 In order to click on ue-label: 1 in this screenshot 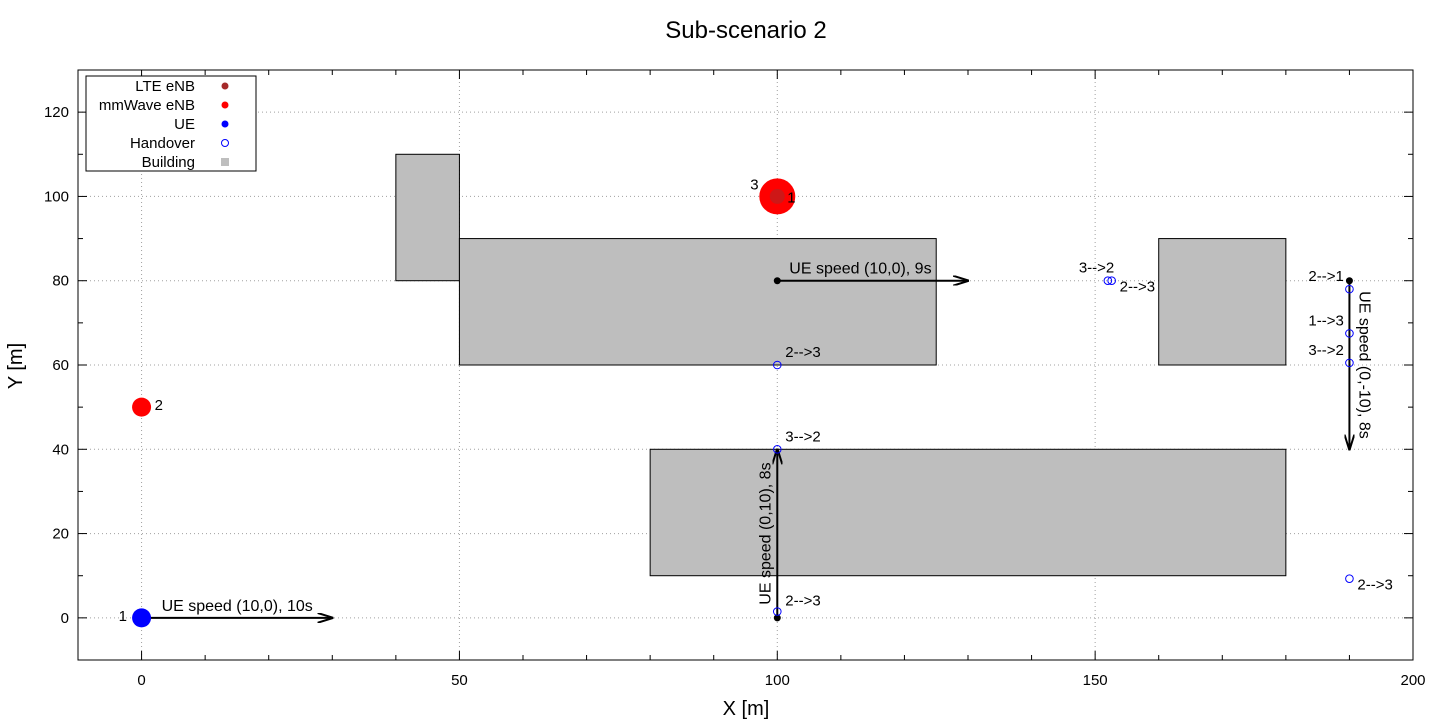, I will do `click(123, 616)`.